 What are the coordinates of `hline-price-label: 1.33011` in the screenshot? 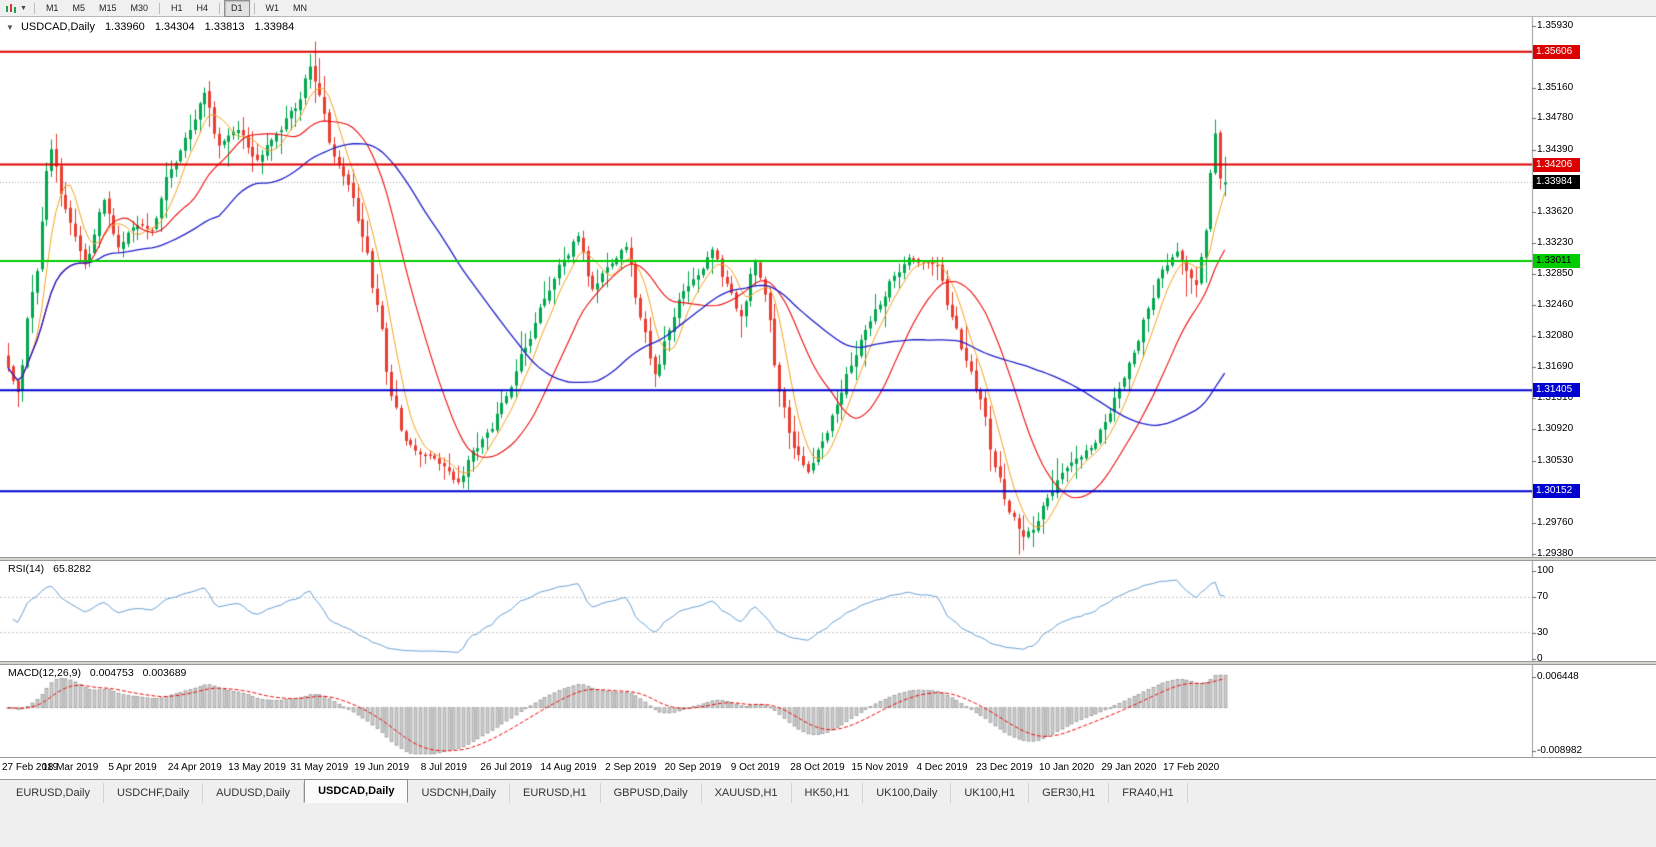 It's located at (1556, 260).